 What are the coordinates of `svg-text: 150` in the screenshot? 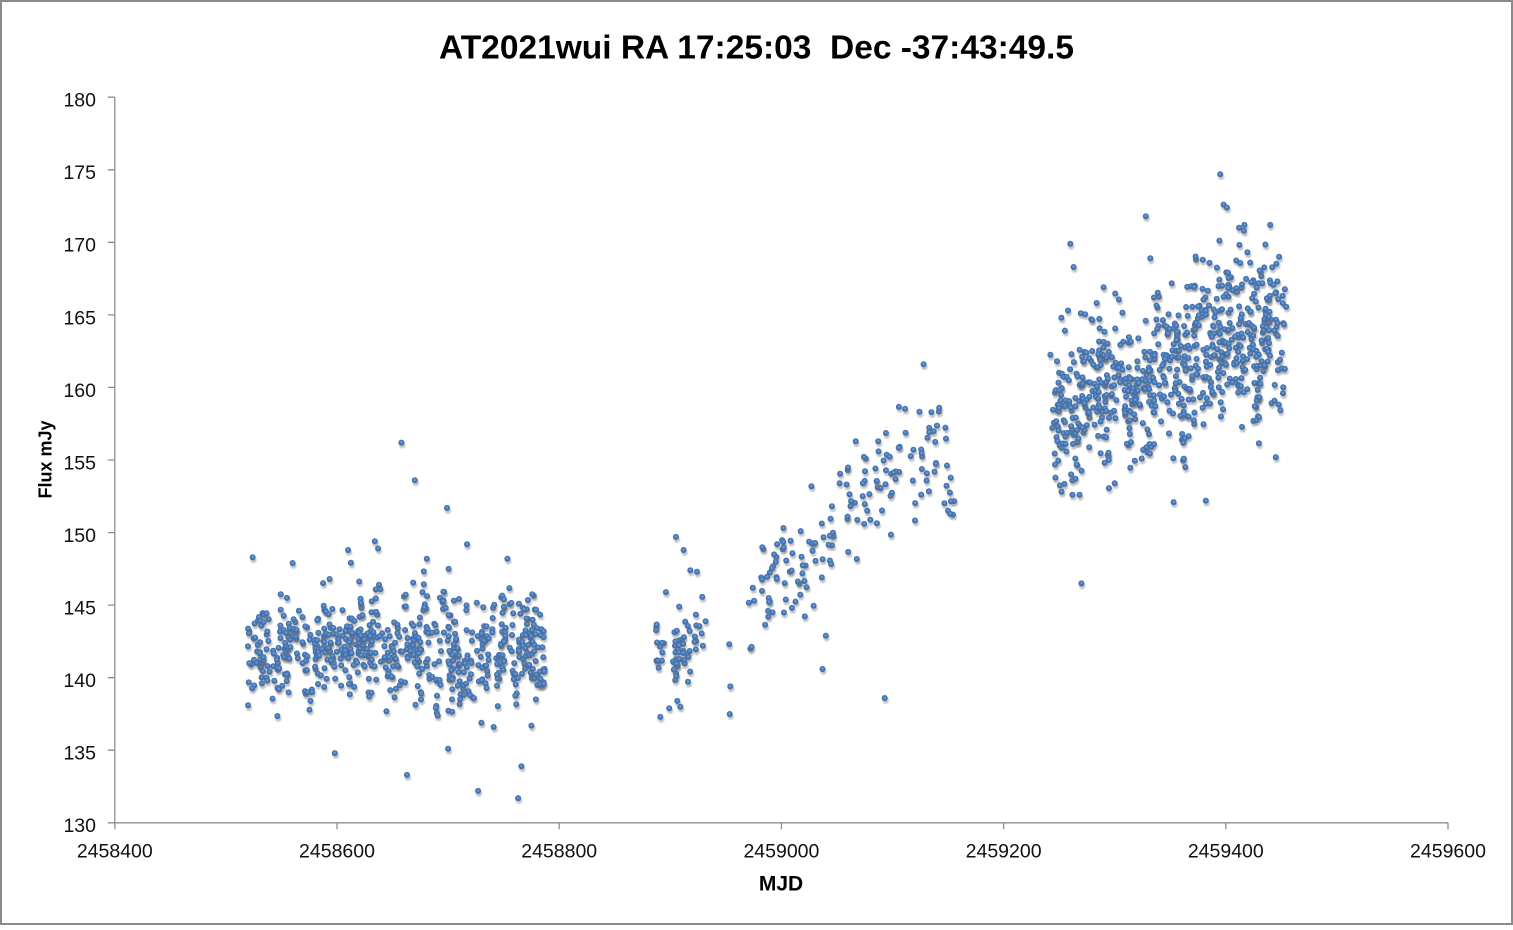 It's located at (79, 536).